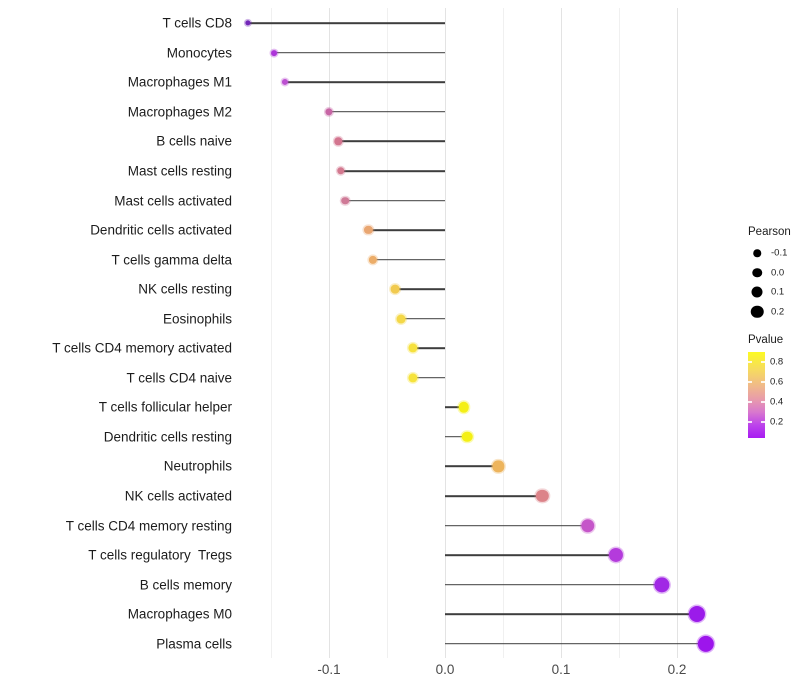  Describe the element at coordinates (777, 382) in the screenshot. I see `legend-pvalue-tick-label: 0.6` at that location.